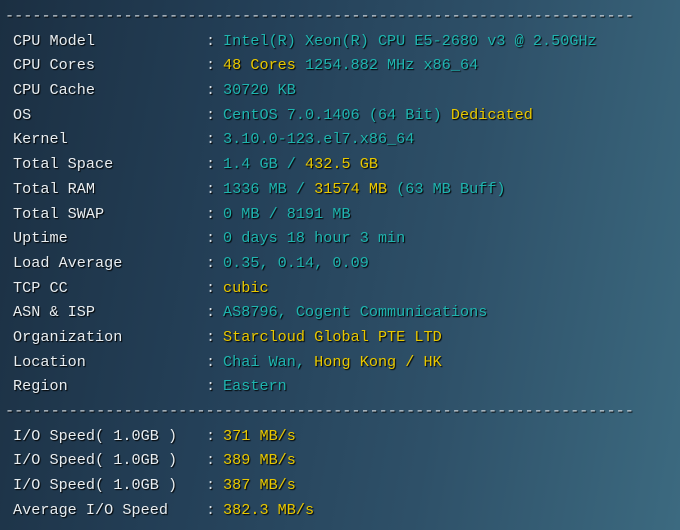  I want to click on row-value: 387 MB/s, so click(259, 485).